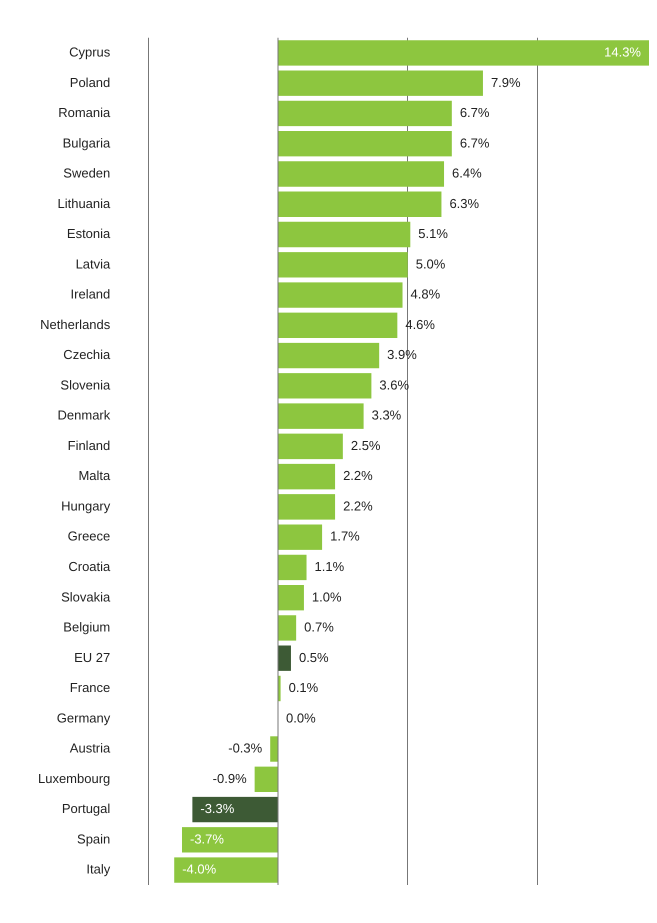  I want to click on data-label: 2.5%, so click(365, 445).